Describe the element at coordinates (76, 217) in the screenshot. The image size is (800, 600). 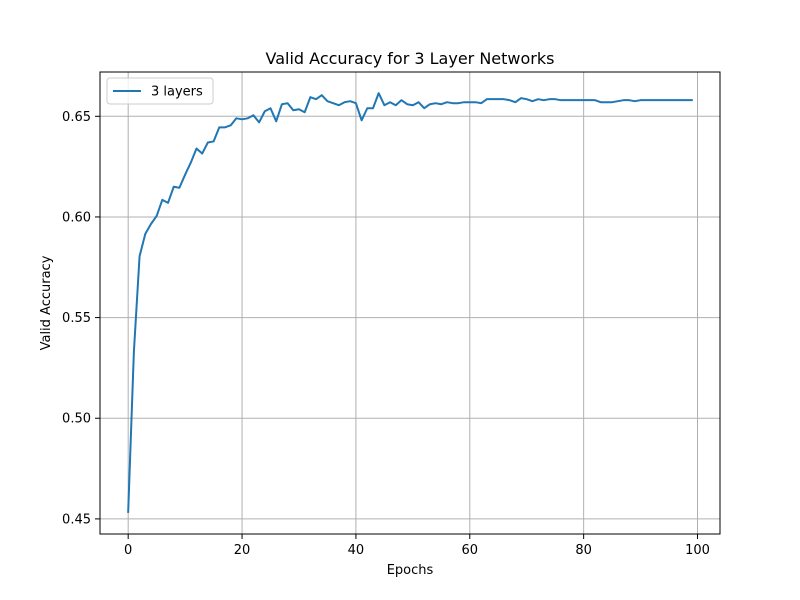
I see `y-tick-label: 0.60` at that location.